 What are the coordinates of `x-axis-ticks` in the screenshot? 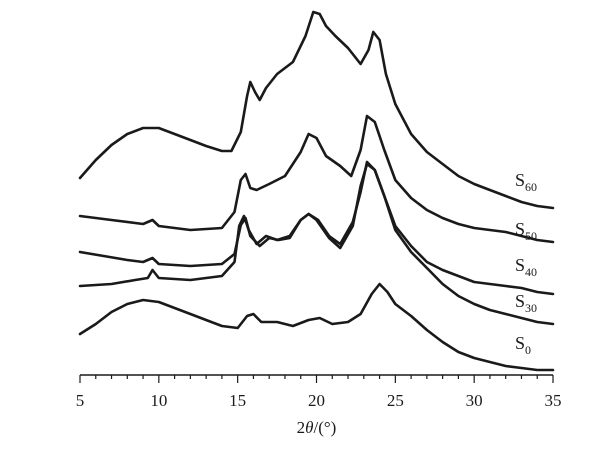 It's located at (316, 379).